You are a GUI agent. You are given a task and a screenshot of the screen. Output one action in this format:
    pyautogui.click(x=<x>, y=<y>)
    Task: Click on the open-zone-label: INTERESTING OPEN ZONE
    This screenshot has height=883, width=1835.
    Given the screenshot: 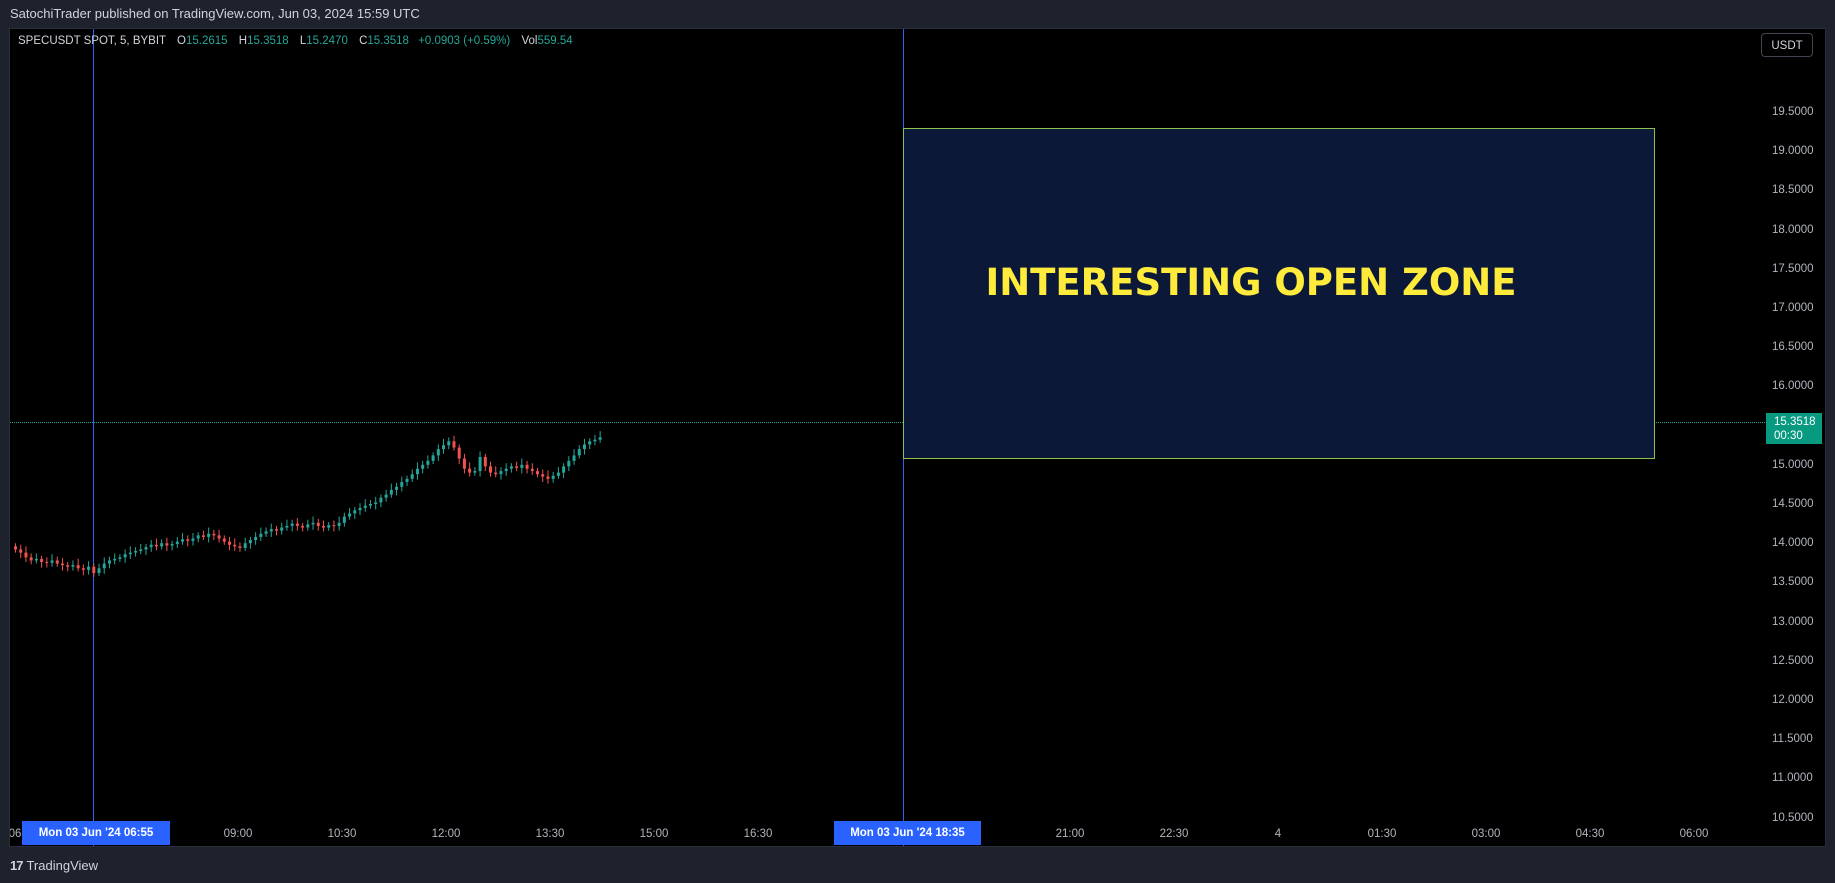 What is the action you would take?
    pyautogui.click(x=1251, y=282)
    